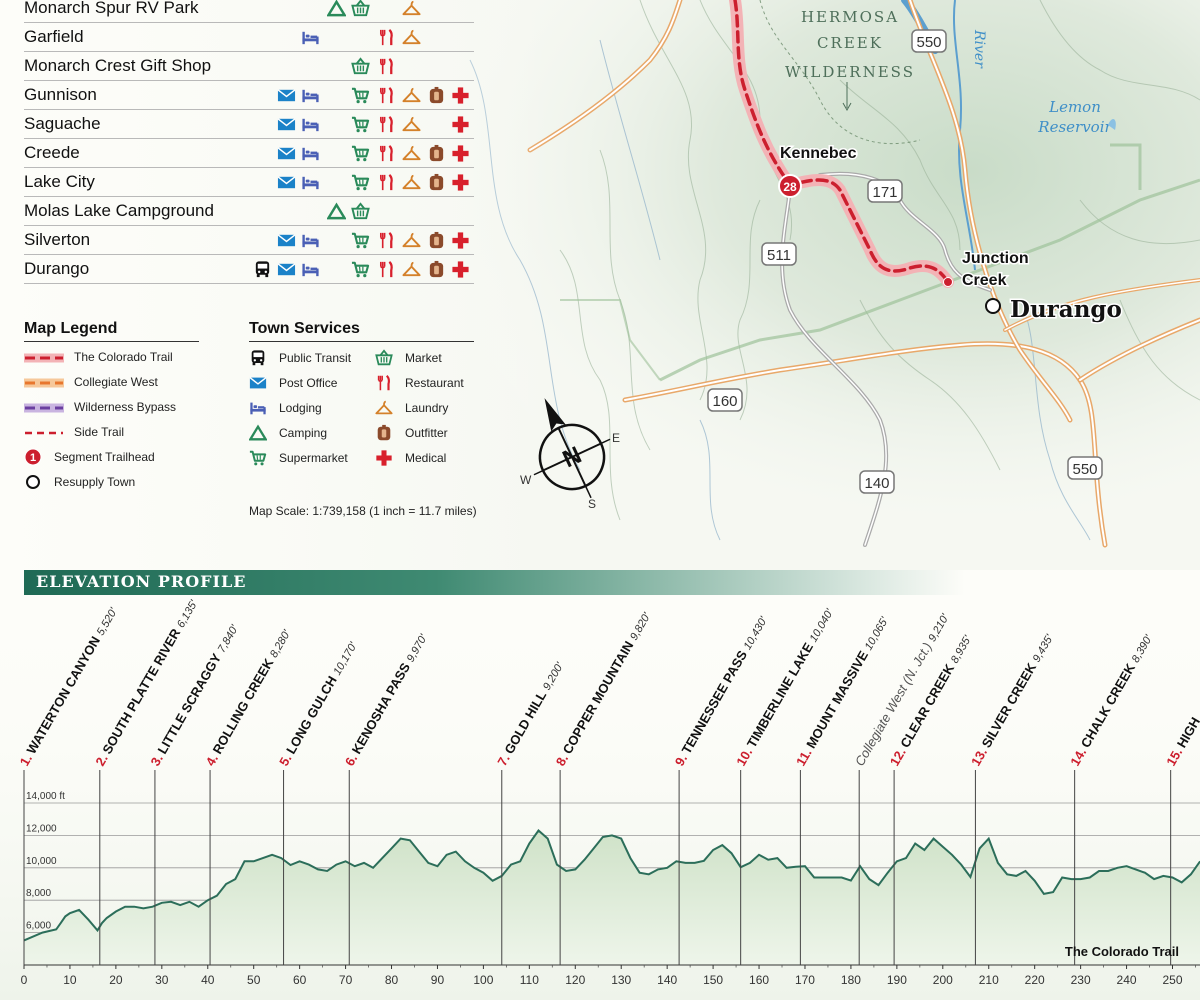  I want to click on junction-creek-label-2: Creek, so click(984, 280).